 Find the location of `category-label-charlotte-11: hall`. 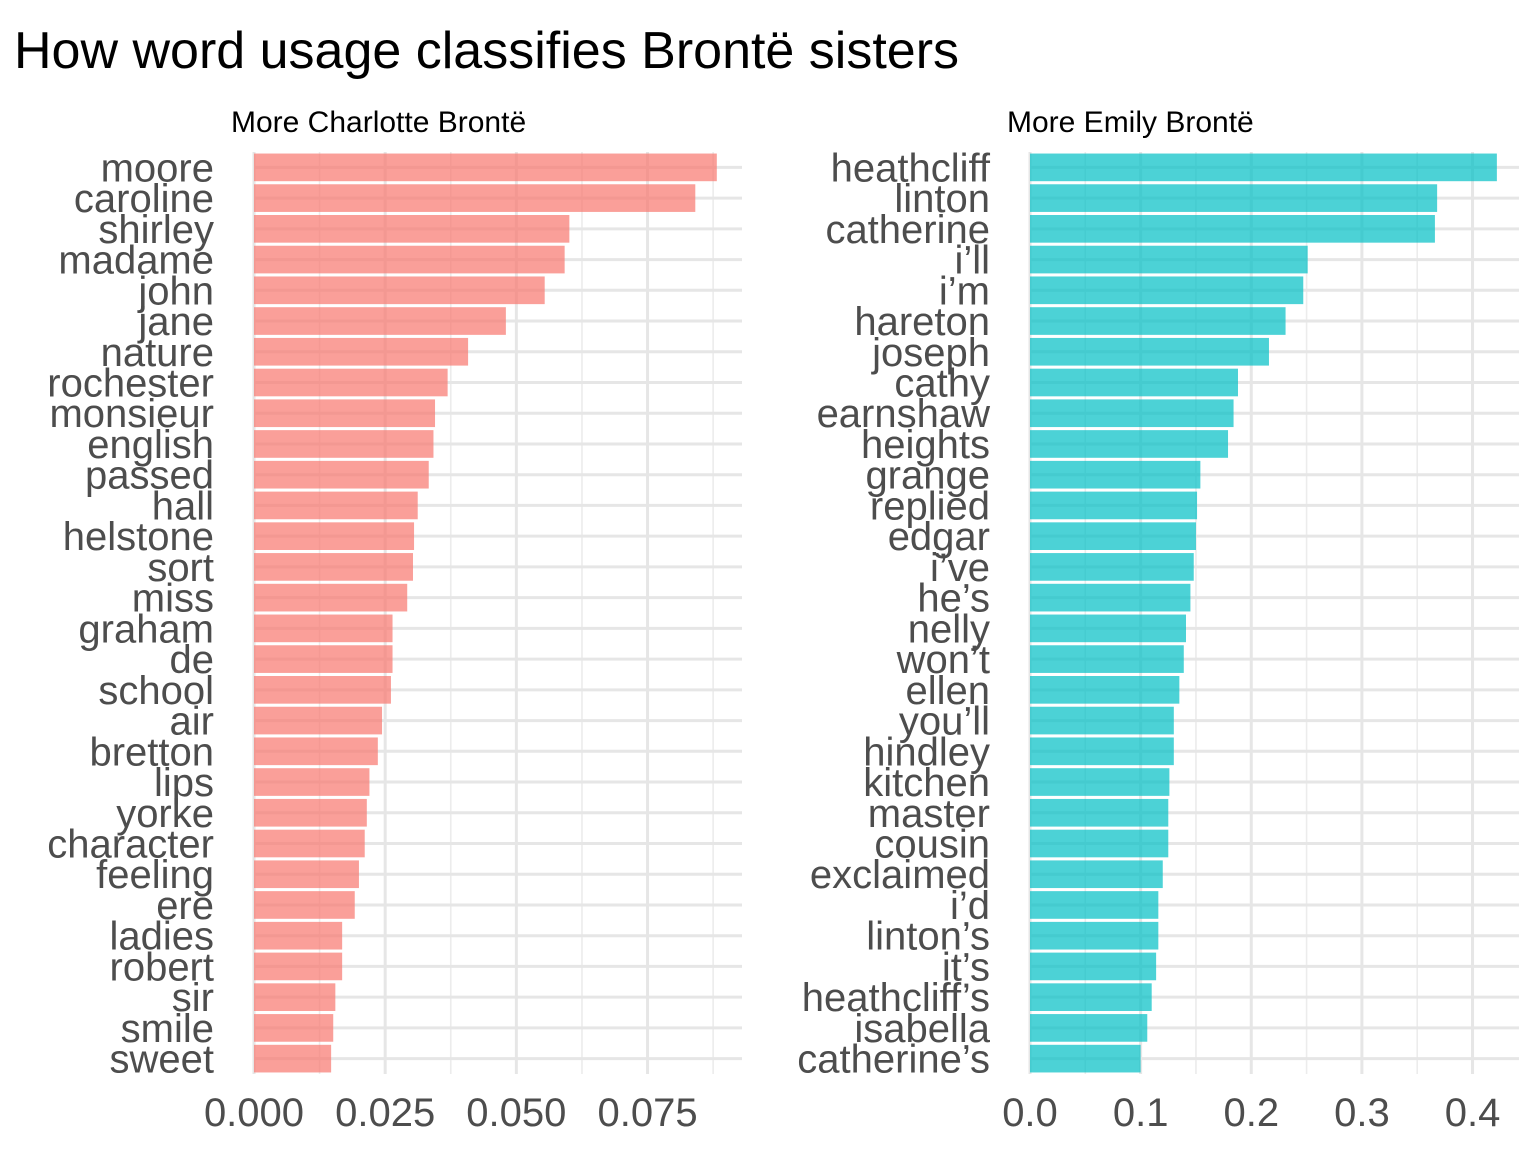

category-label-charlotte-11: hall is located at coordinates (183, 506).